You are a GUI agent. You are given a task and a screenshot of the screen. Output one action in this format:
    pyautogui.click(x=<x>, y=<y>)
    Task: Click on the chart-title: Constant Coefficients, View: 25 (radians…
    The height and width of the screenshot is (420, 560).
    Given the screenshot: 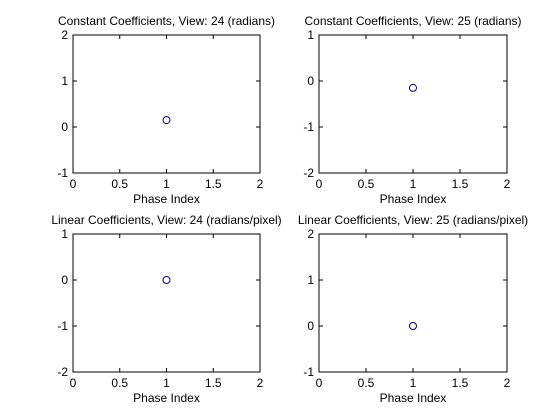 What is the action you would take?
    pyautogui.click(x=412, y=21)
    